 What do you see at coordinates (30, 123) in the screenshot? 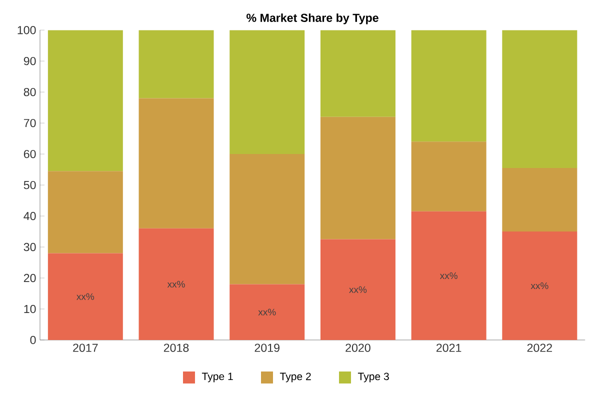
I see `y-tick-label: 70` at bounding box center [30, 123].